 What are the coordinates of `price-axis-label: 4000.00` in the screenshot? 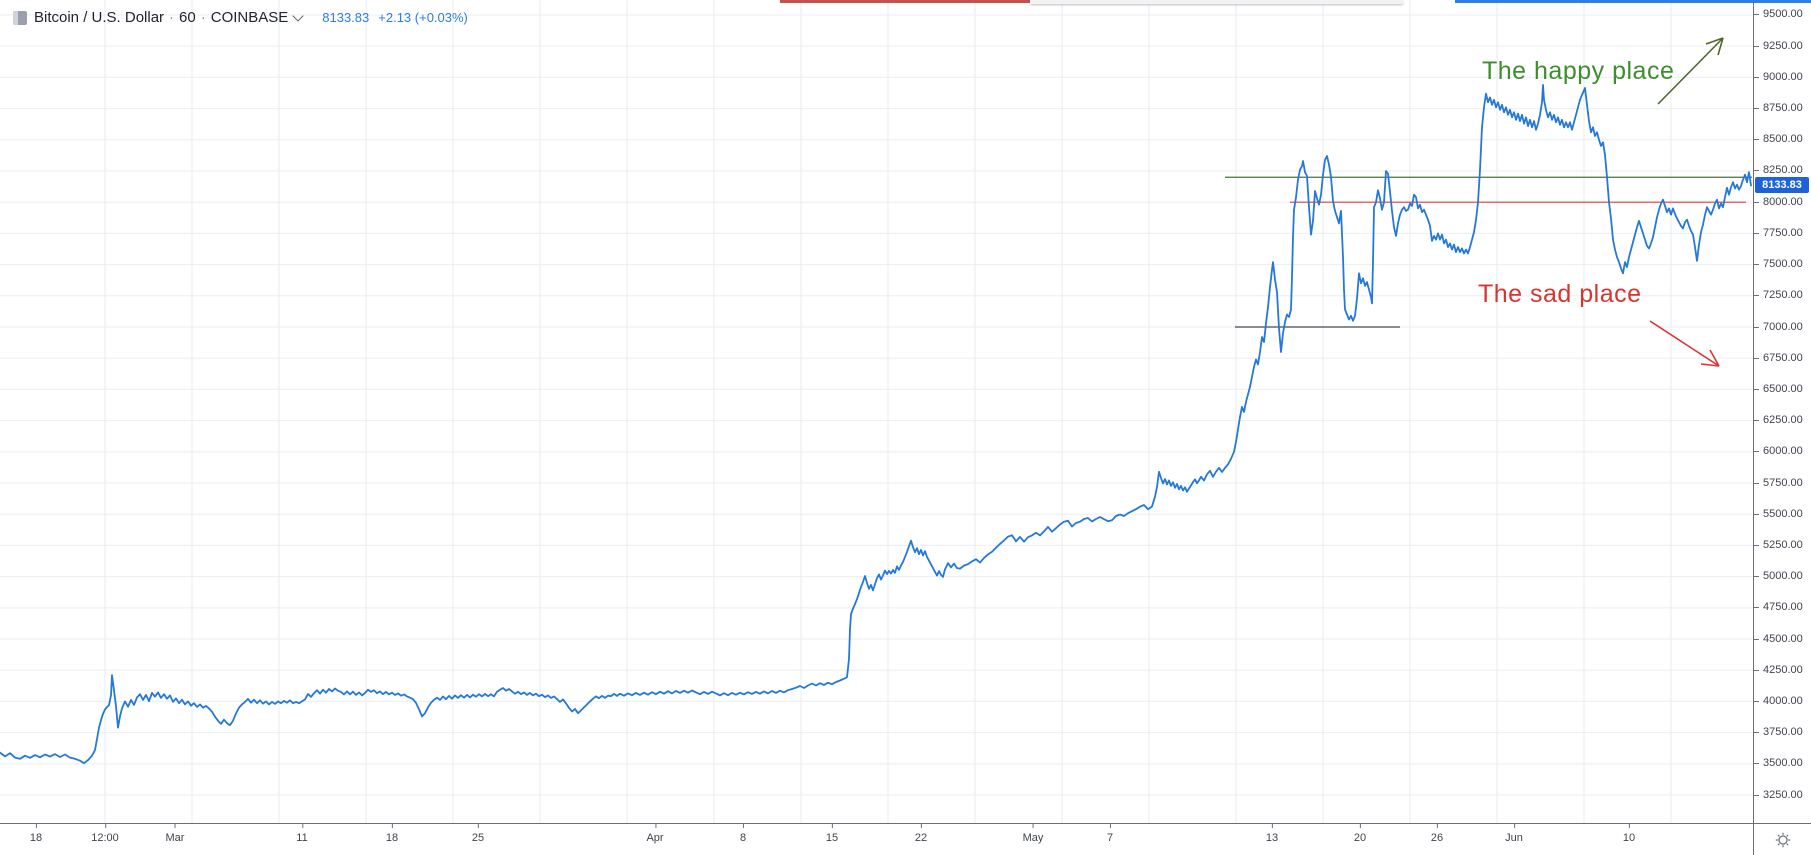 It's located at (1778, 700).